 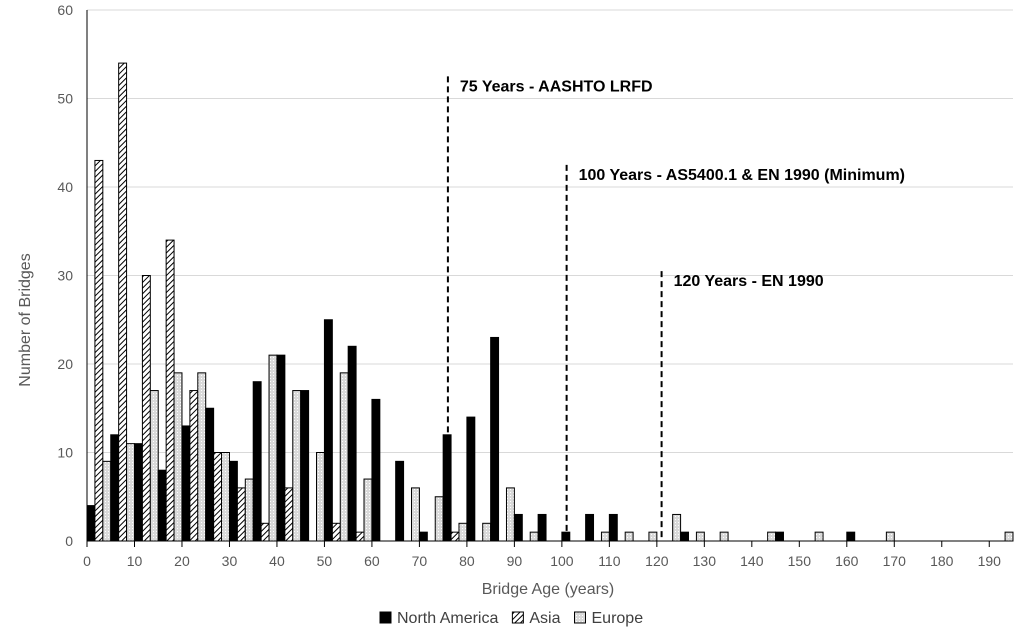 I want to click on legend: North America Asia Europe, so click(x=511, y=618).